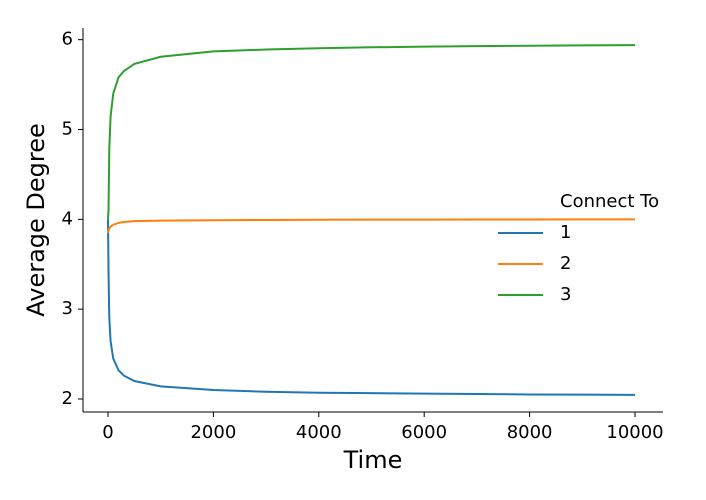 The image size is (706, 500). What do you see at coordinates (565, 294) in the screenshot?
I see `legend-label: 3` at bounding box center [565, 294].